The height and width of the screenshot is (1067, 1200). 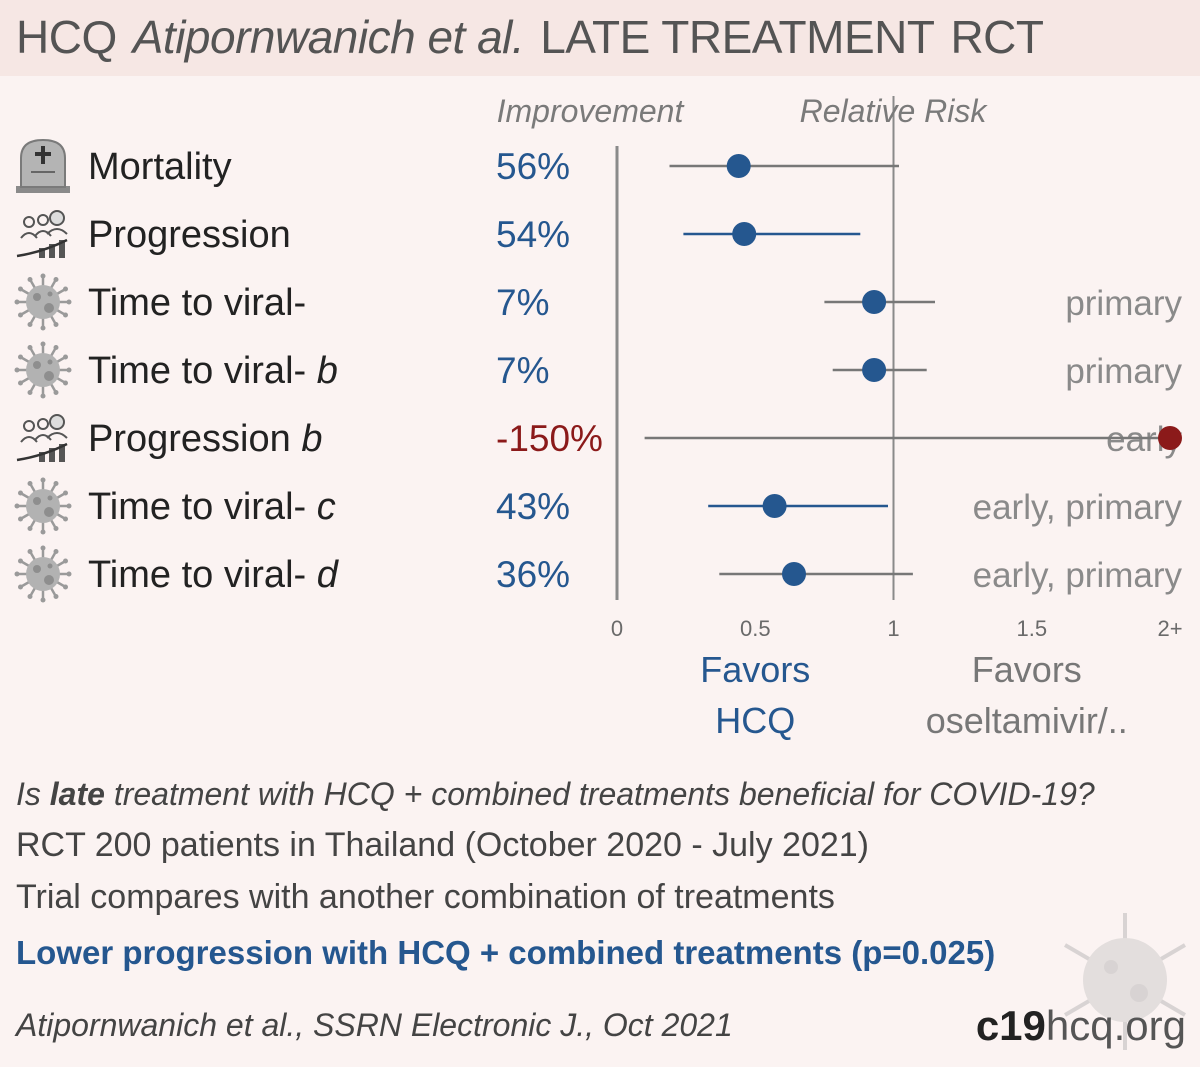 What do you see at coordinates (533, 166) in the screenshot?
I see `improvement-value: 56%` at bounding box center [533, 166].